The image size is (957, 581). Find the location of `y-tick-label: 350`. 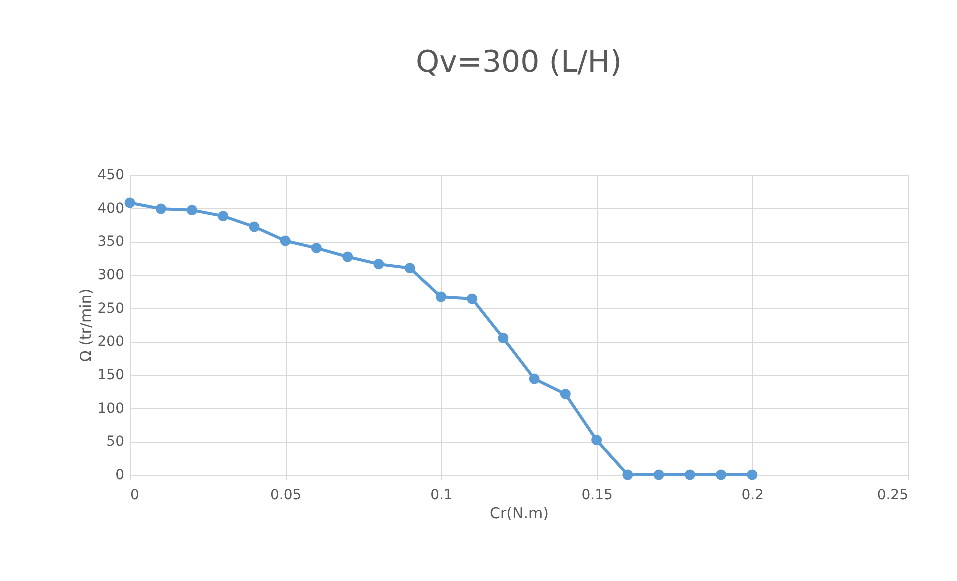

y-tick-label: 350 is located at coordinates (111, 242).